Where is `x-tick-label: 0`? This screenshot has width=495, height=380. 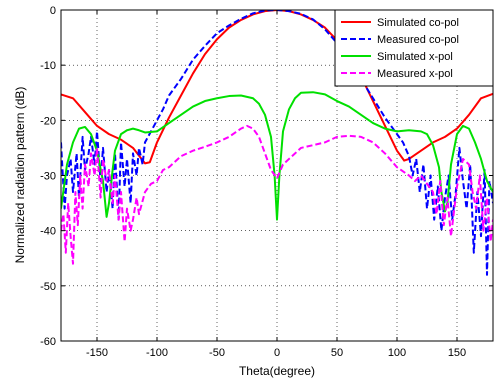 x-tick-label: 0 is located at coordinates (277, 353).